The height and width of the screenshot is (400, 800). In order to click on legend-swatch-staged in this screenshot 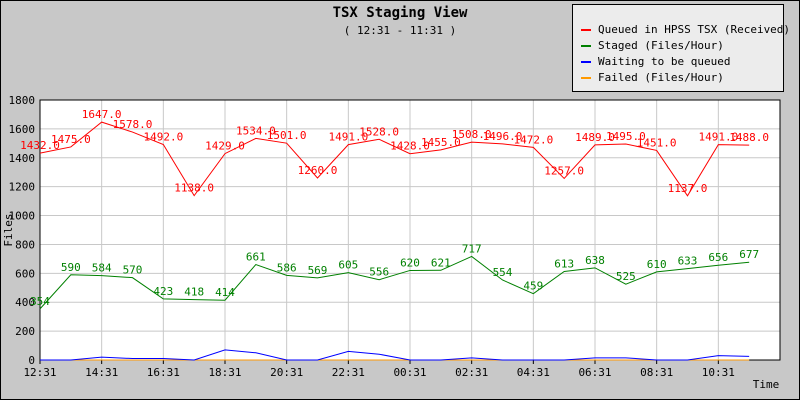, I will do `click(586, 46)`.